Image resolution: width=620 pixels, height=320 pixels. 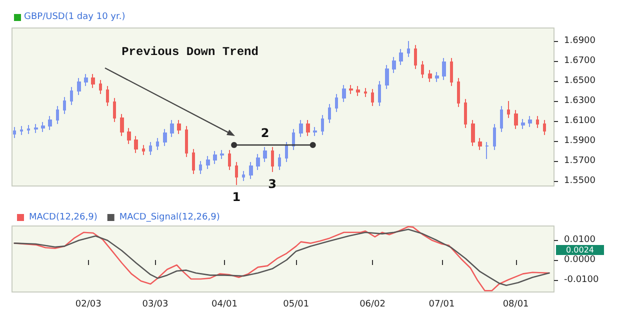 I want to click on x-tick-label: 08/01, so click(x=515, y=305).